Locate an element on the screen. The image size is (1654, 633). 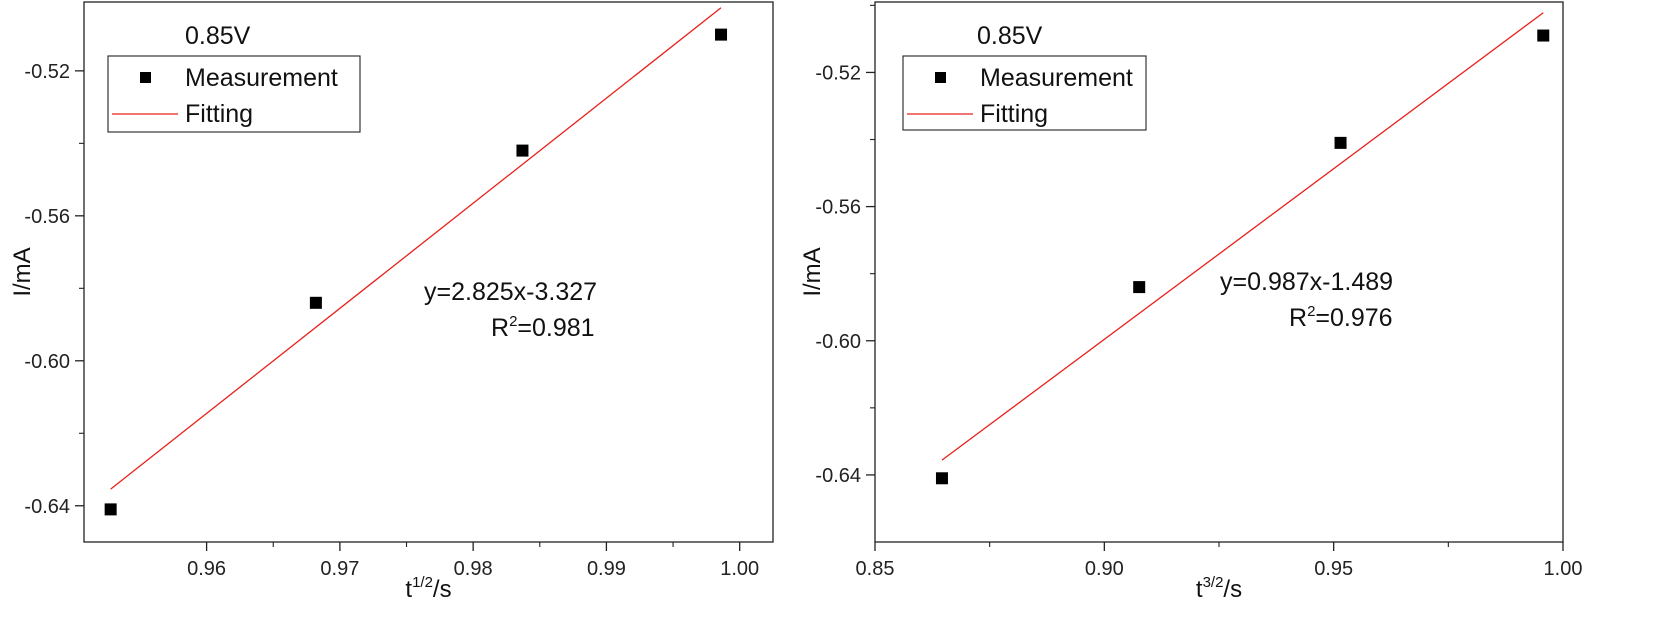
x-tick-label: 0.97 is located at coordinates (339, 569).